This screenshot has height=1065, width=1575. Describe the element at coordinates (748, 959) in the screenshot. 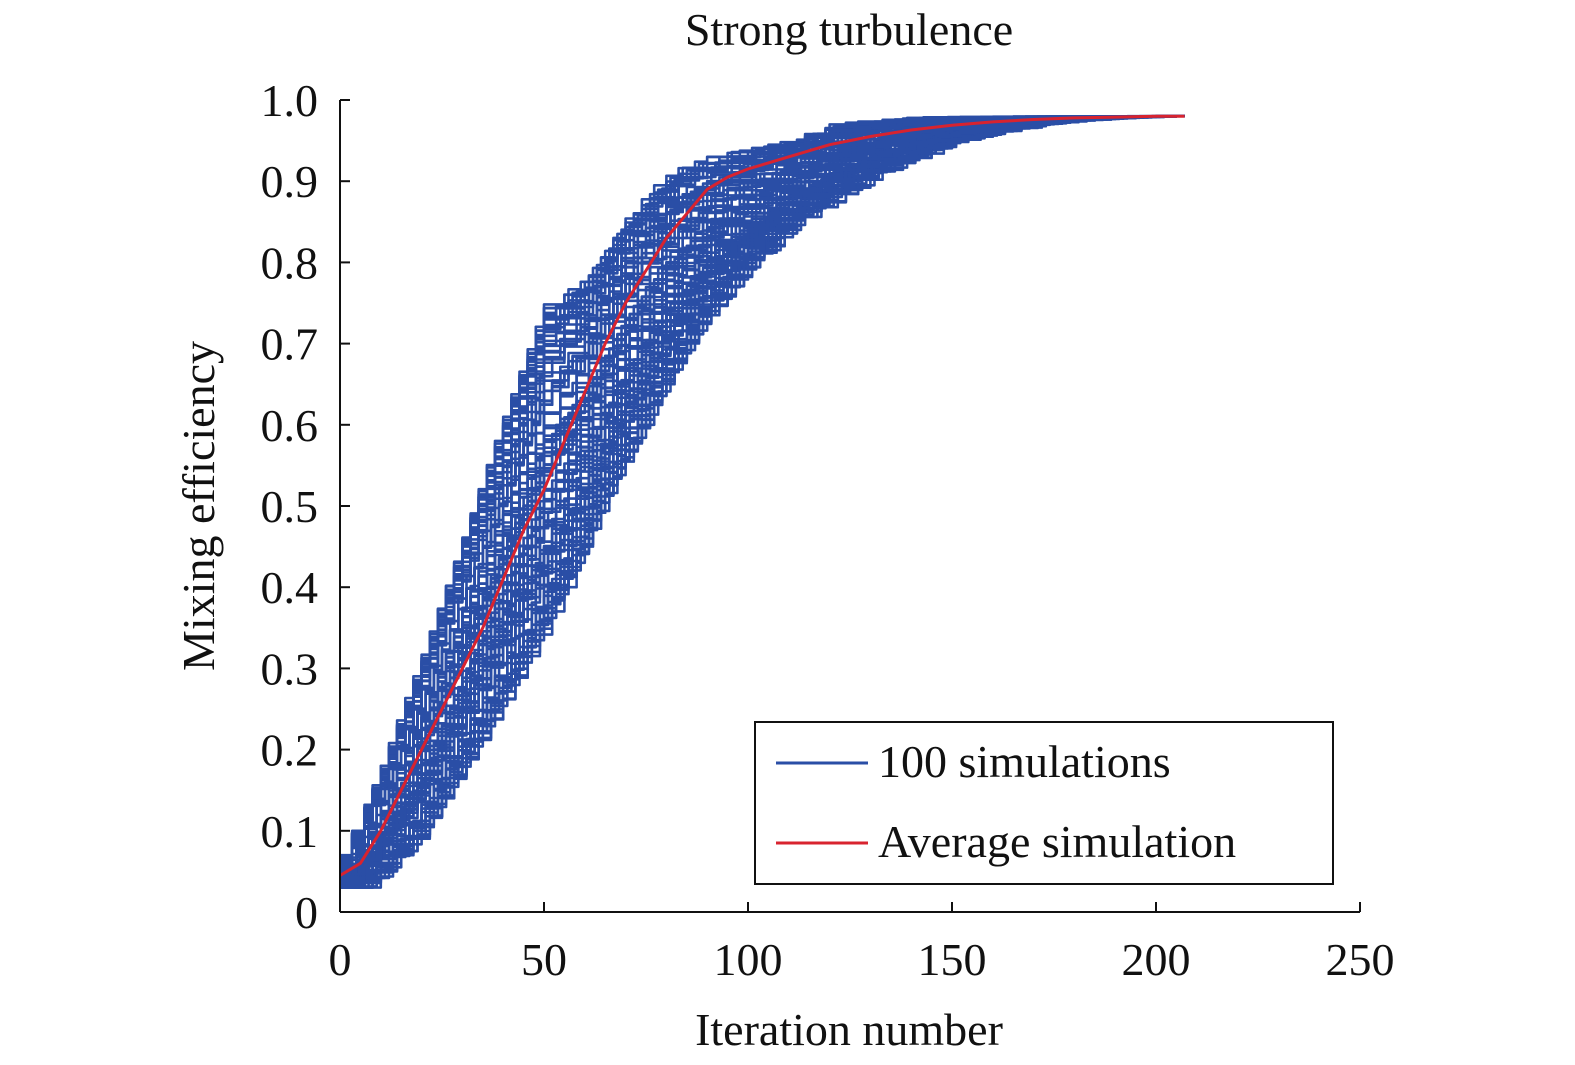

I see `x-tick-label: 100` at that location.